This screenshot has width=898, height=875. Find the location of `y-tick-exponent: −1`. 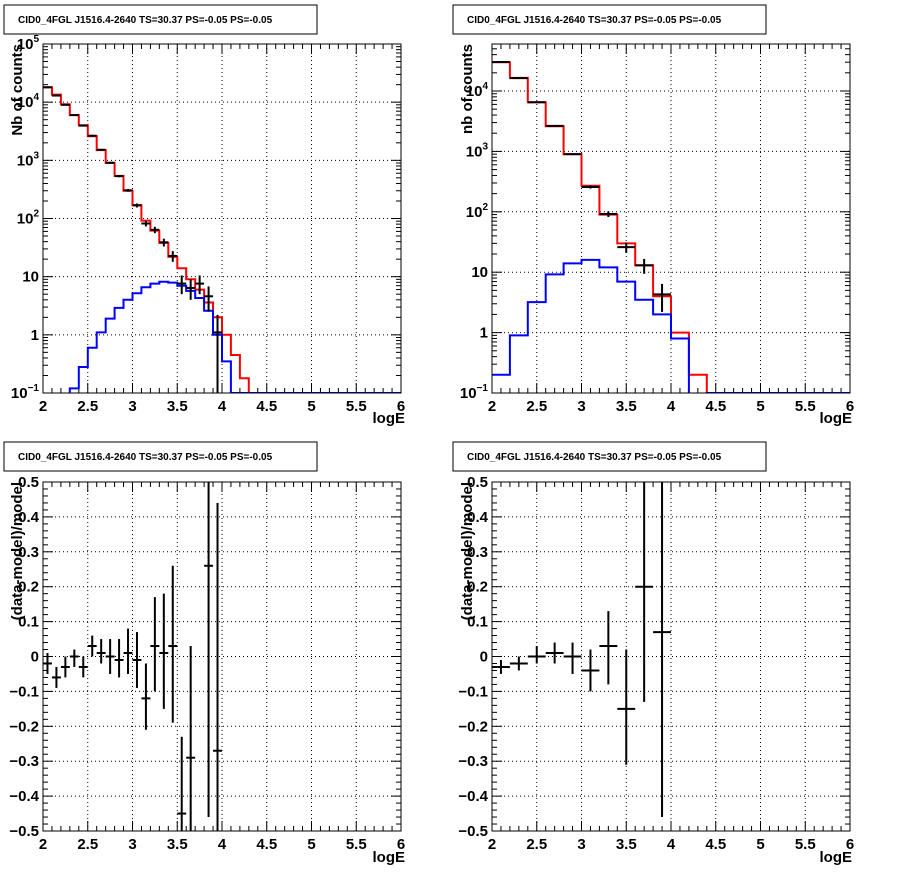

y-tick-exponent: −1 is located at coordinates (483, 388).